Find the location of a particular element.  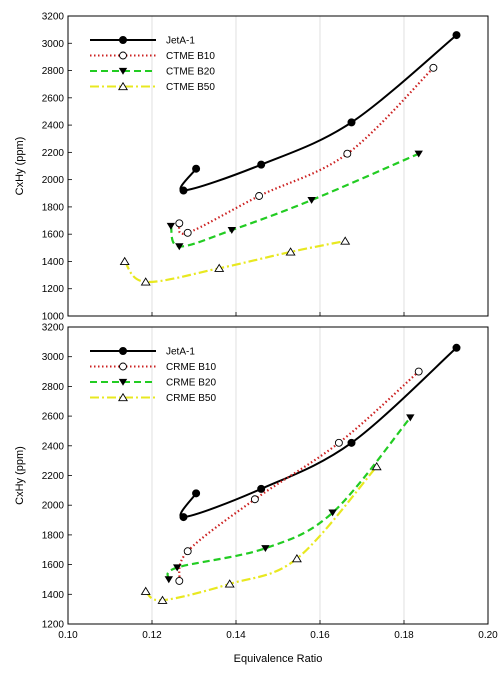

legend-label: CTME B20 is located at coordinates (190, 72).